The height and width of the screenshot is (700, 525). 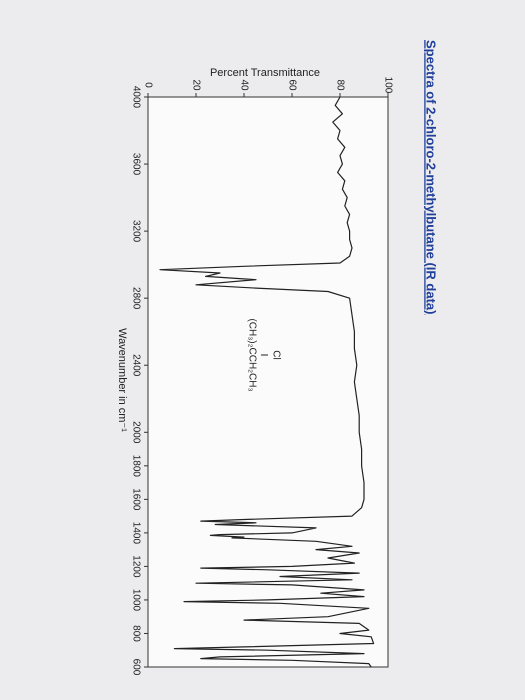 I want to click on x-tick-label: 2800, so click(x=135, y=298).